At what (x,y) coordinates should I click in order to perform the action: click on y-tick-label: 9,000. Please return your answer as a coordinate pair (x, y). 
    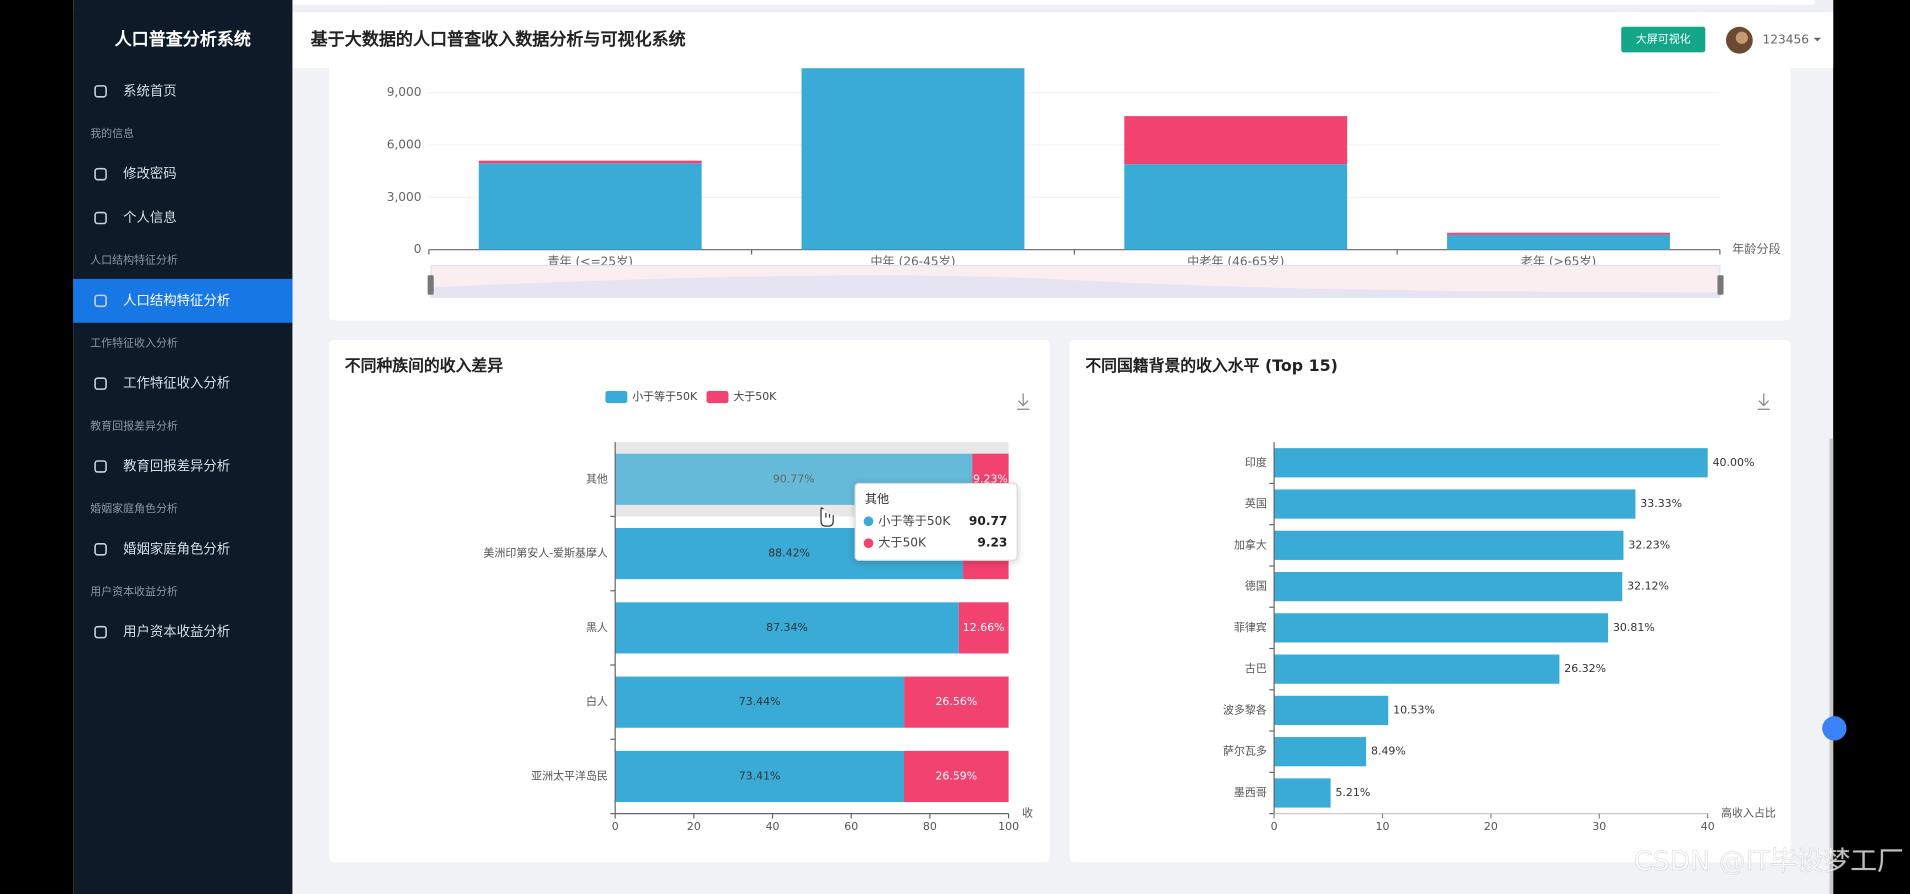
    Looking at the image, I should click on (404, 92).